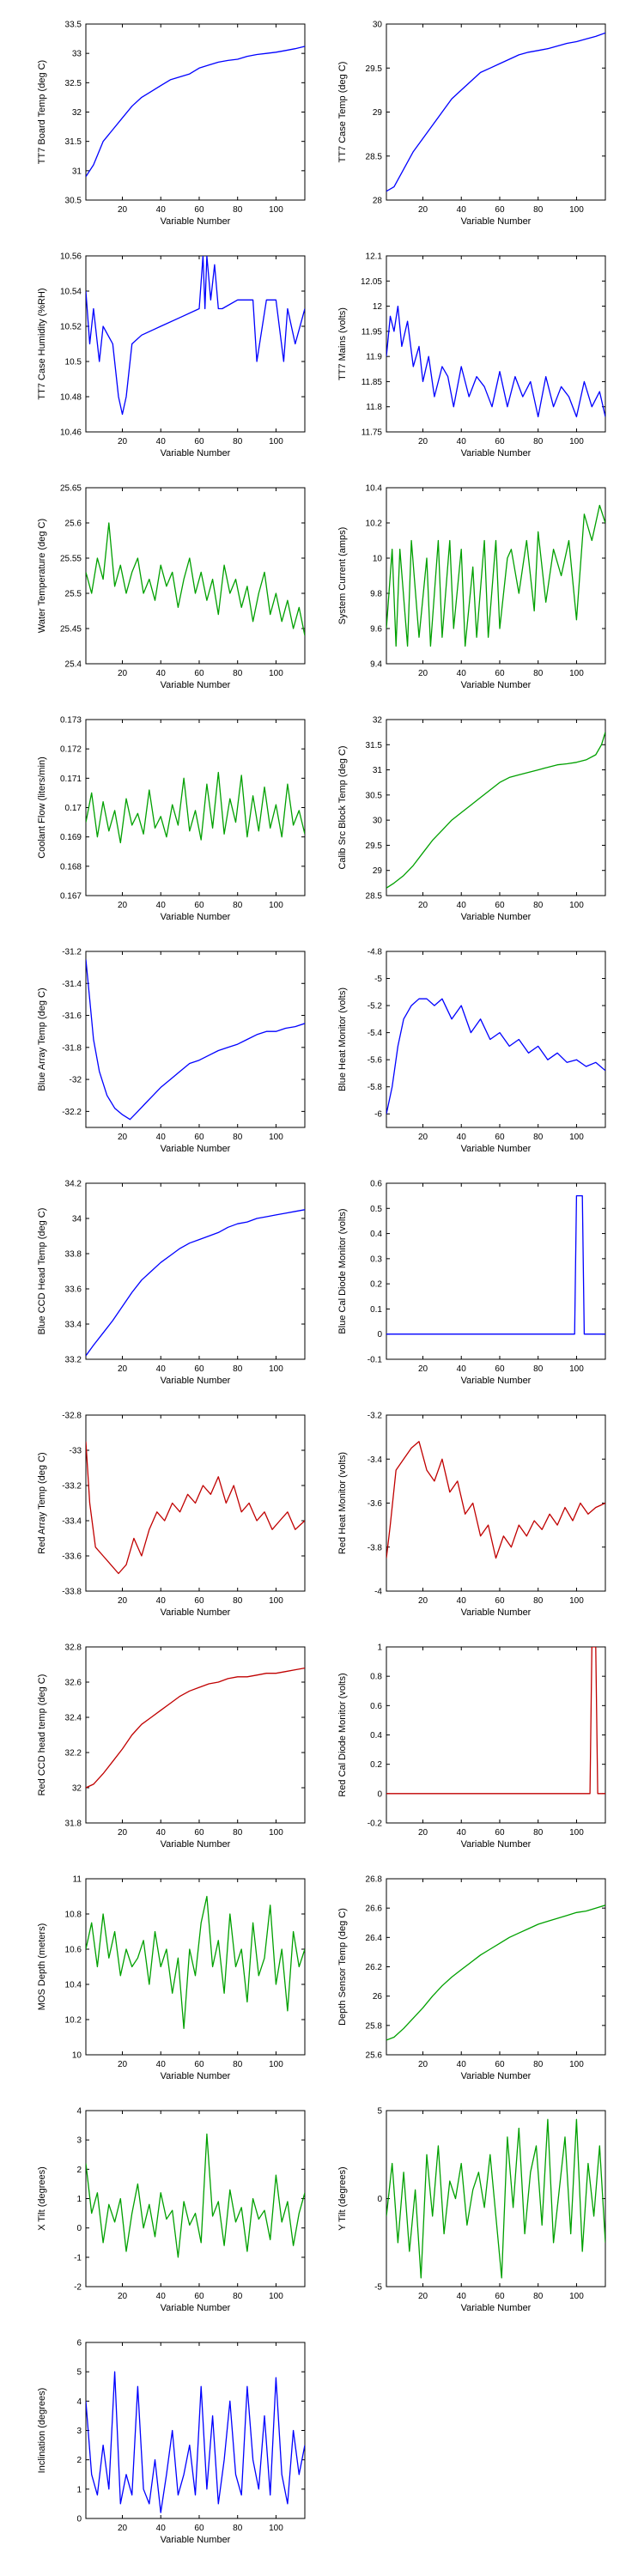  What do you see at coordinates (74, 1718) in the screenshot?
I see `y-tick-label: 32.4` at bounding box center [74, 1718].